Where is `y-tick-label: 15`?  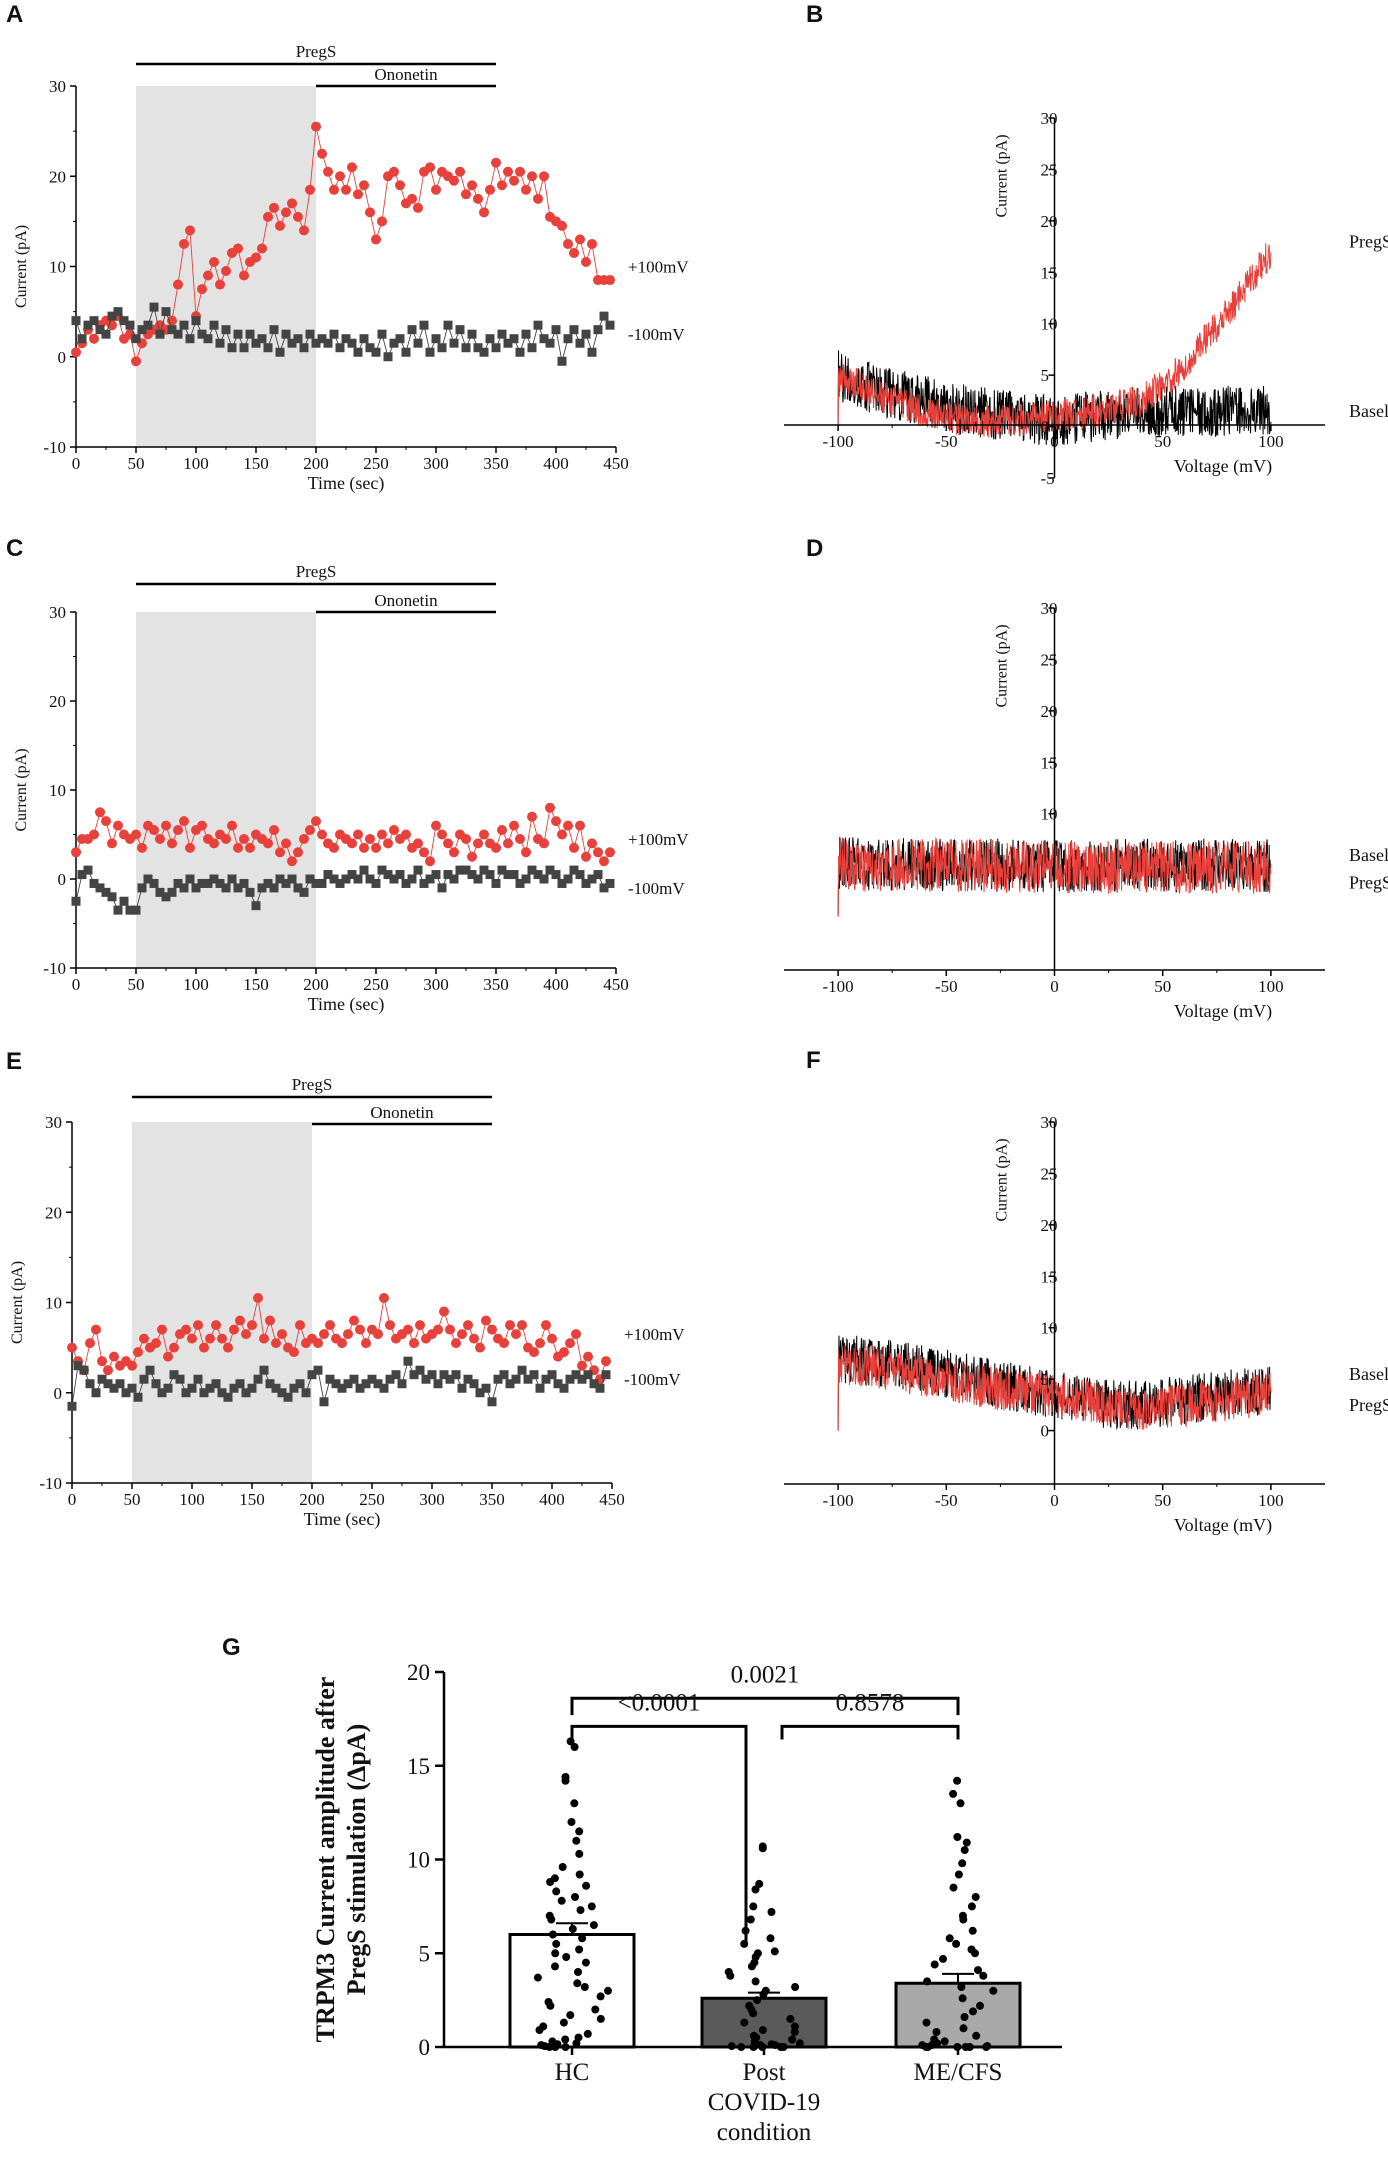
y-tick-label: 15 is located at coordinates (418, 1766).